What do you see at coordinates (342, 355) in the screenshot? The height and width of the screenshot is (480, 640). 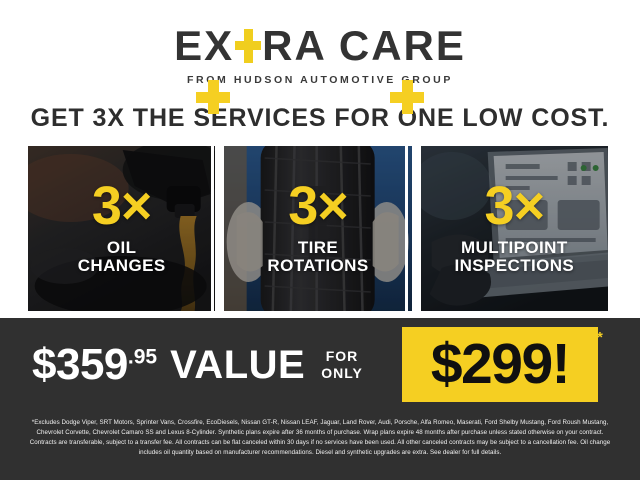 I see `for-label: FOR` at bounding box center [342, 355].